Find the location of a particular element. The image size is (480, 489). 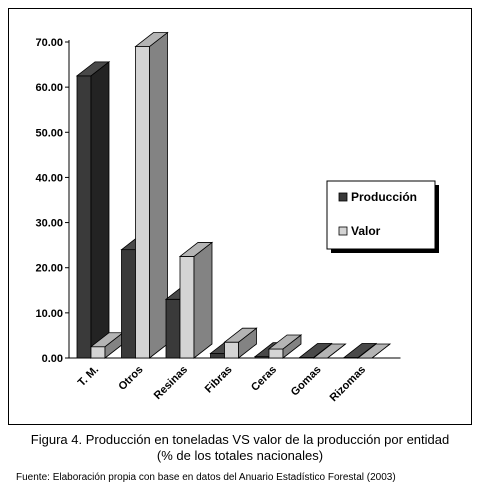

y-tick-label: 50.00 is located at coordinates (49, 133).